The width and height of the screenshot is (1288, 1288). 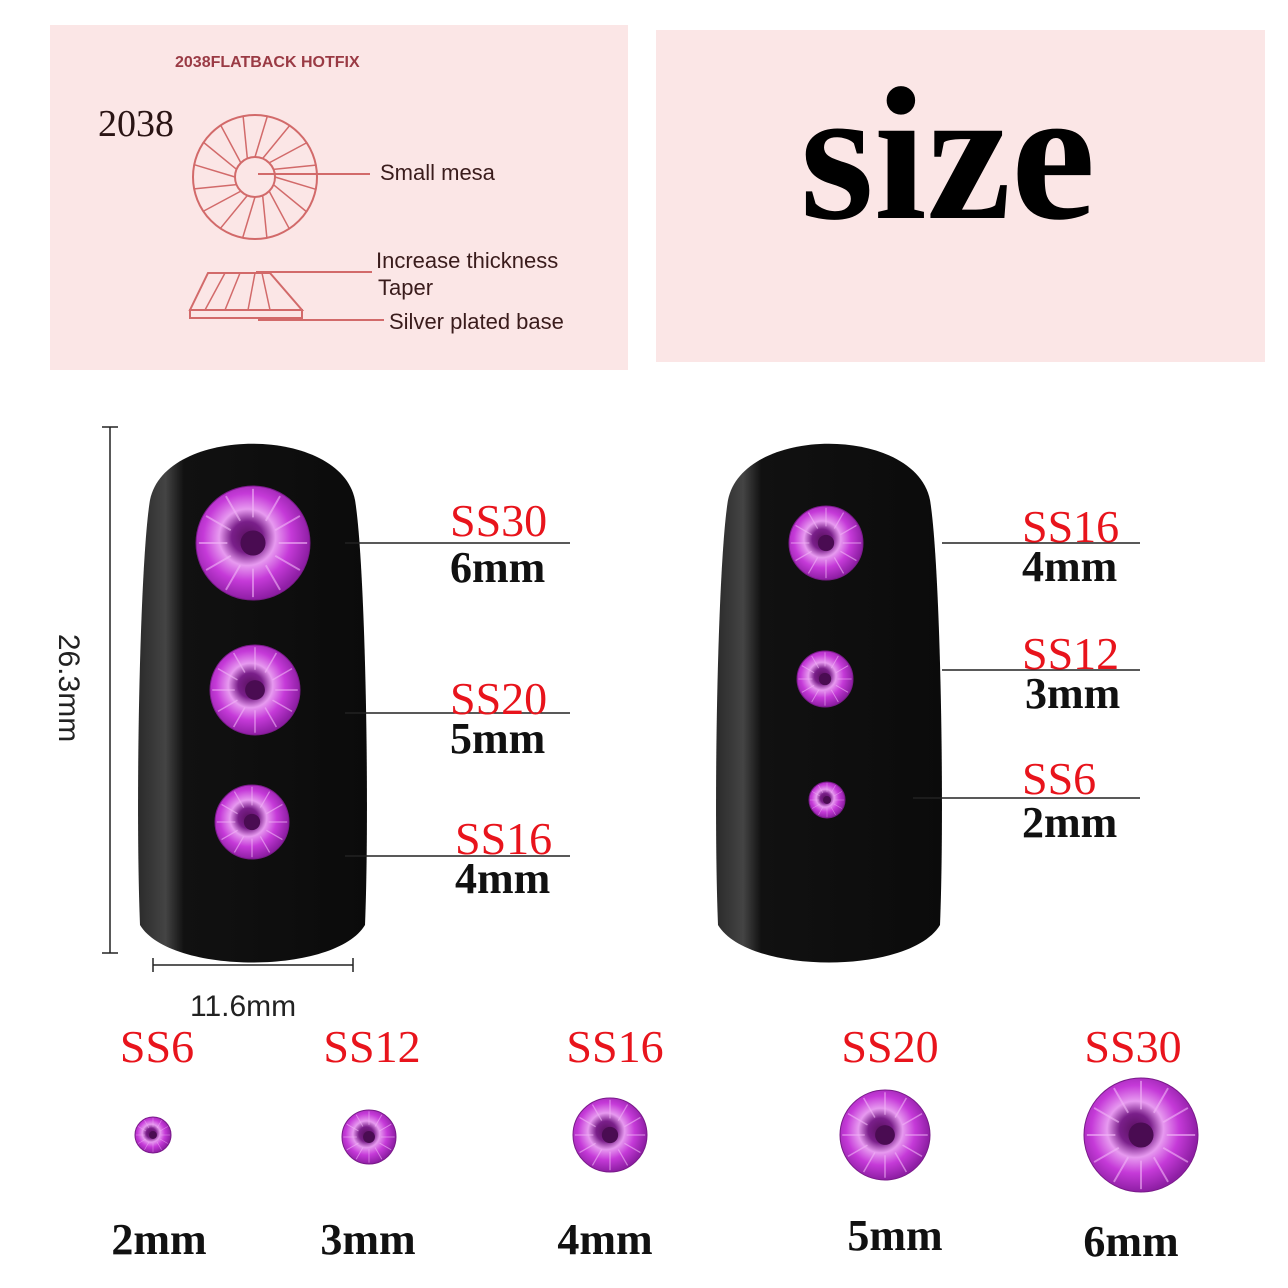 I want to click on right-code-2: SS12, so click(x=1071, y=653).